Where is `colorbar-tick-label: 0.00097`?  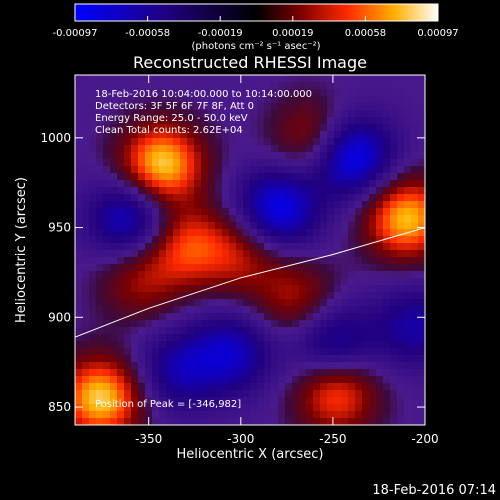
colorbar-tick-label: 0.00097 is located at coordinates (437, 33).